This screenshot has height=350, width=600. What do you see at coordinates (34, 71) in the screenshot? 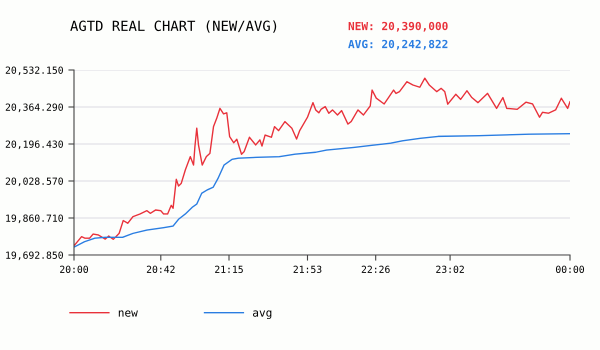
I see `y-tick-label: 20,532.150` at bounding box center [34, 71].